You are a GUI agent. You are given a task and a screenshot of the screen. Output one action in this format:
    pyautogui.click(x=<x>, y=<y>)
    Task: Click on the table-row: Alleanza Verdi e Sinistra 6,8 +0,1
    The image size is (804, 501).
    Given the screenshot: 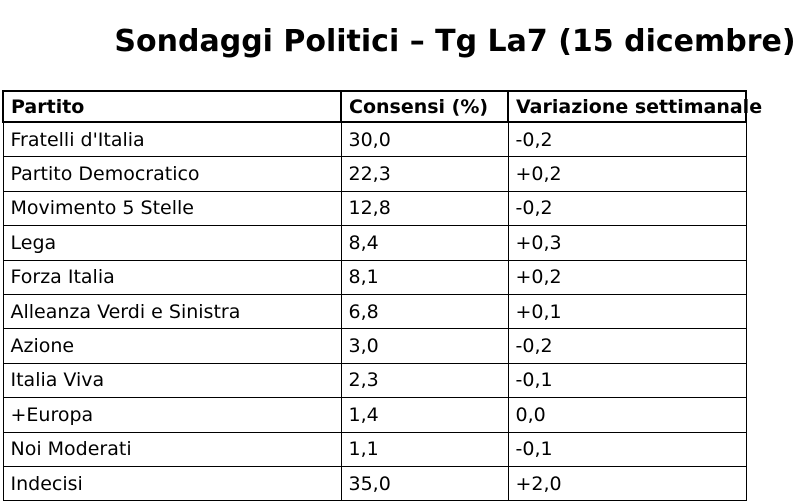 What is the action you would take?
    pyautogui.click(x=374, y=311)
    